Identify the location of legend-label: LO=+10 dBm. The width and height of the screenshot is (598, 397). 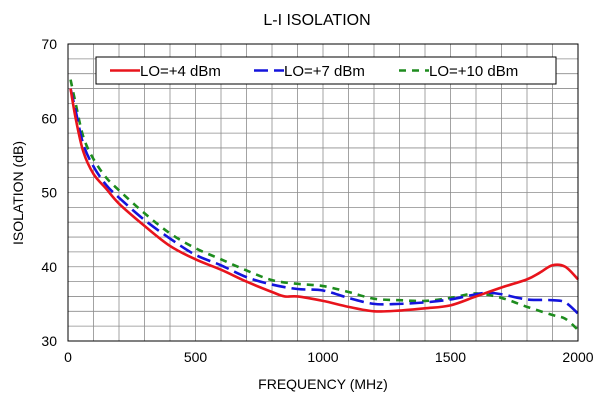
(473, 71).